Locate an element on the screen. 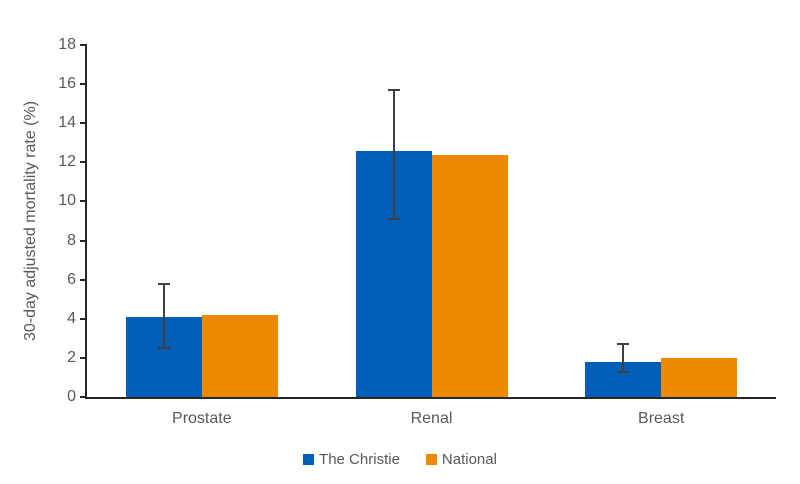 This screenshot has height=484, width=800. legend-swatch-the-christie is located at coordinates (309, 459).